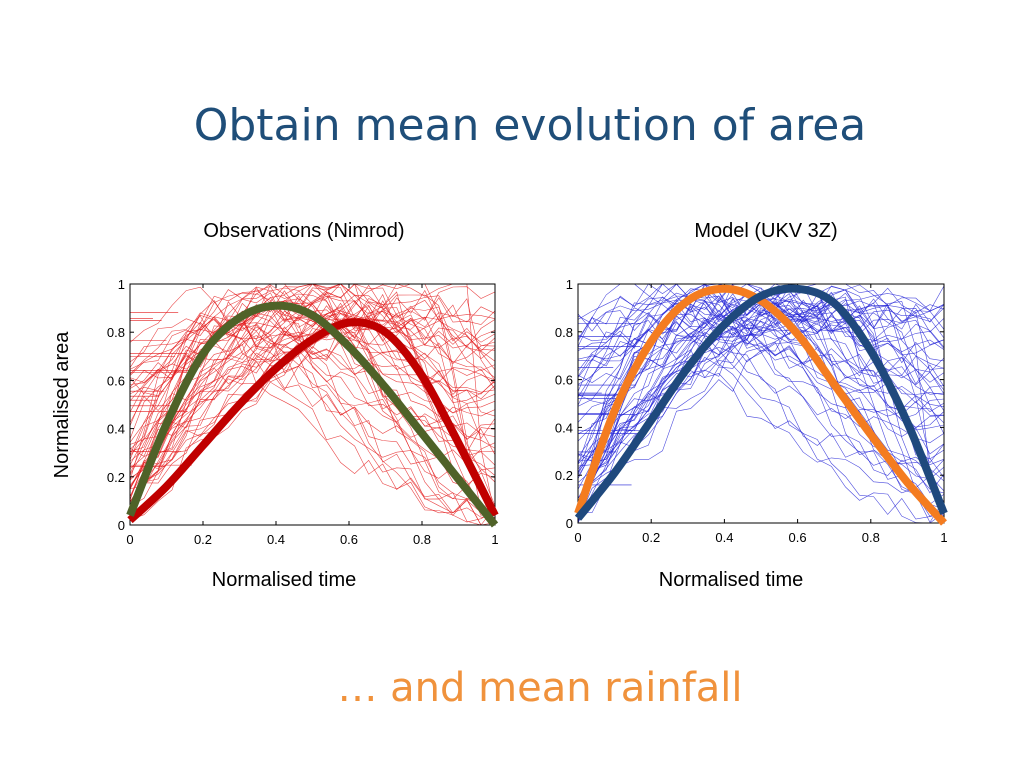  Describe the element at coordinates (871, 537) in the screenshot. I see `mod-x-tick-label: 0.8` at that location.